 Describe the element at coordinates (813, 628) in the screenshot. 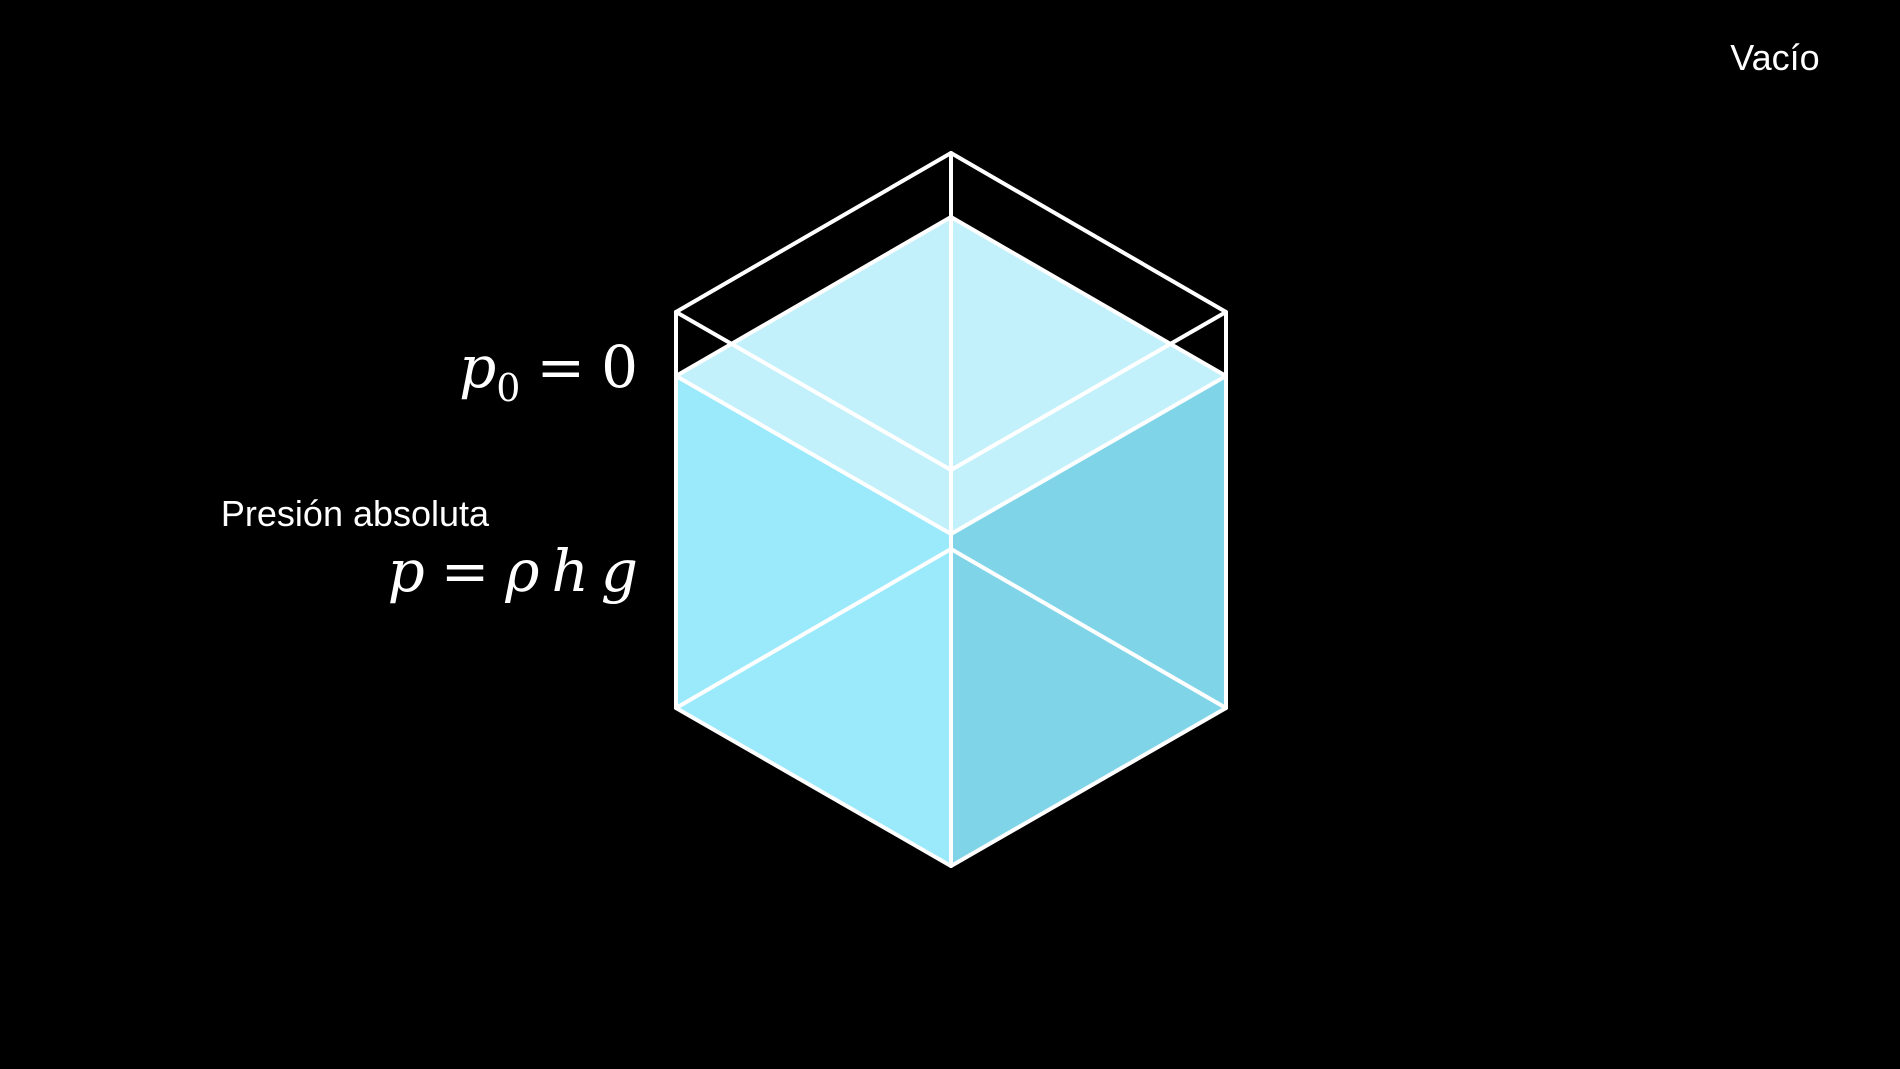

I see `back-left-bottom-edge` at that location.